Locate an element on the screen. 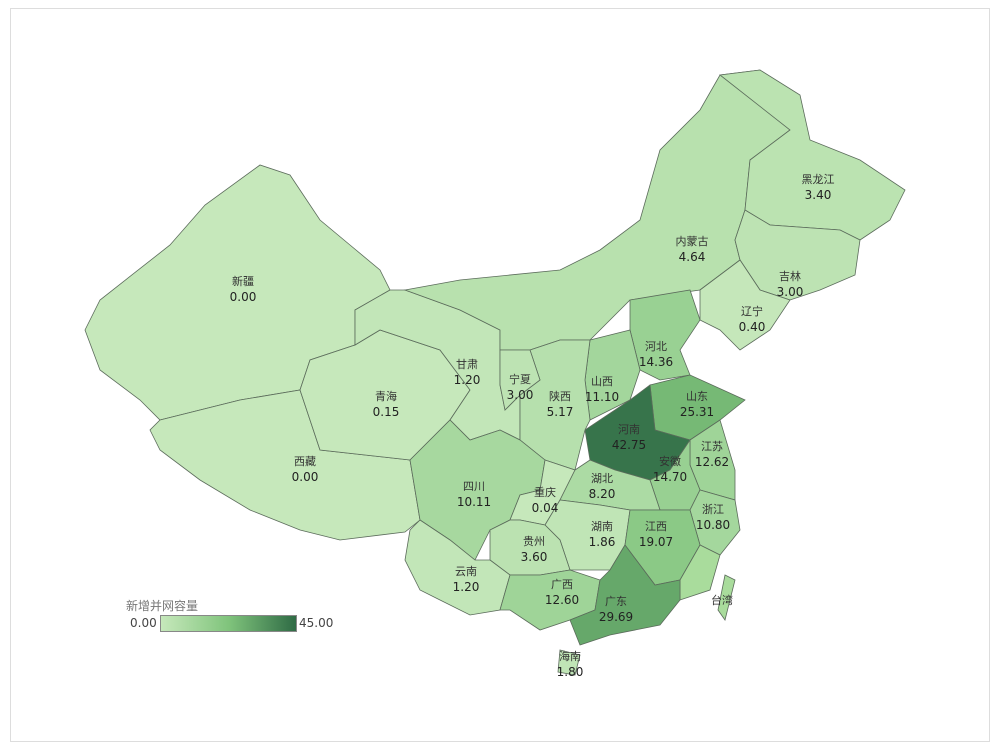  legend-color-bar is located at coordinates (228, 623).